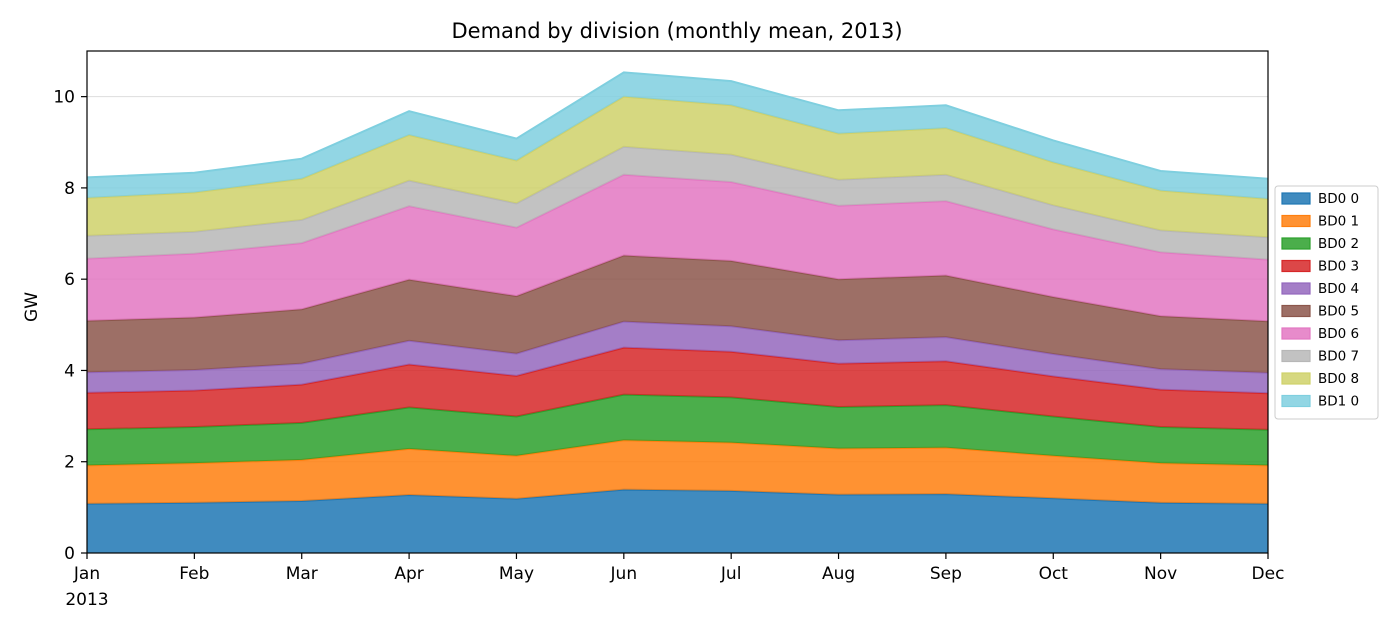 The image size is (1400, 630). Describe the element at coordinates (86, 574) in the screenshot. I see `x-tick-label: Jan` at that location.